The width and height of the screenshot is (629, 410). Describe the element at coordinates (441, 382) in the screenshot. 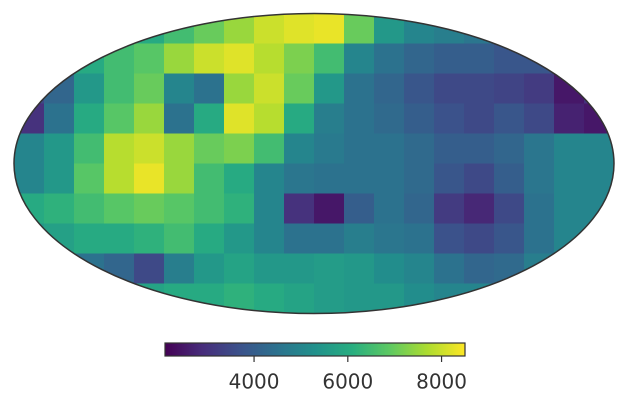

I see `colorbar-tick-label: 8000` at that location.